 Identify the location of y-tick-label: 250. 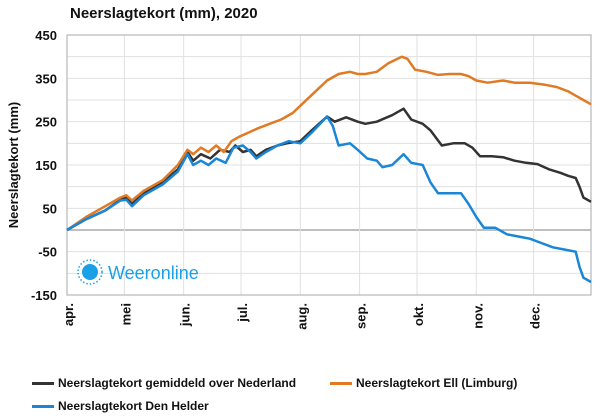
(46, 122).